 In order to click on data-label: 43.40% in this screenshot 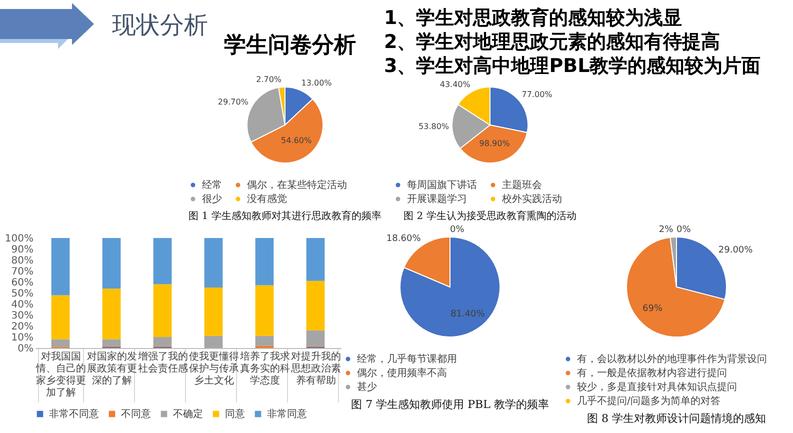, I will do `click(455, 85)`.